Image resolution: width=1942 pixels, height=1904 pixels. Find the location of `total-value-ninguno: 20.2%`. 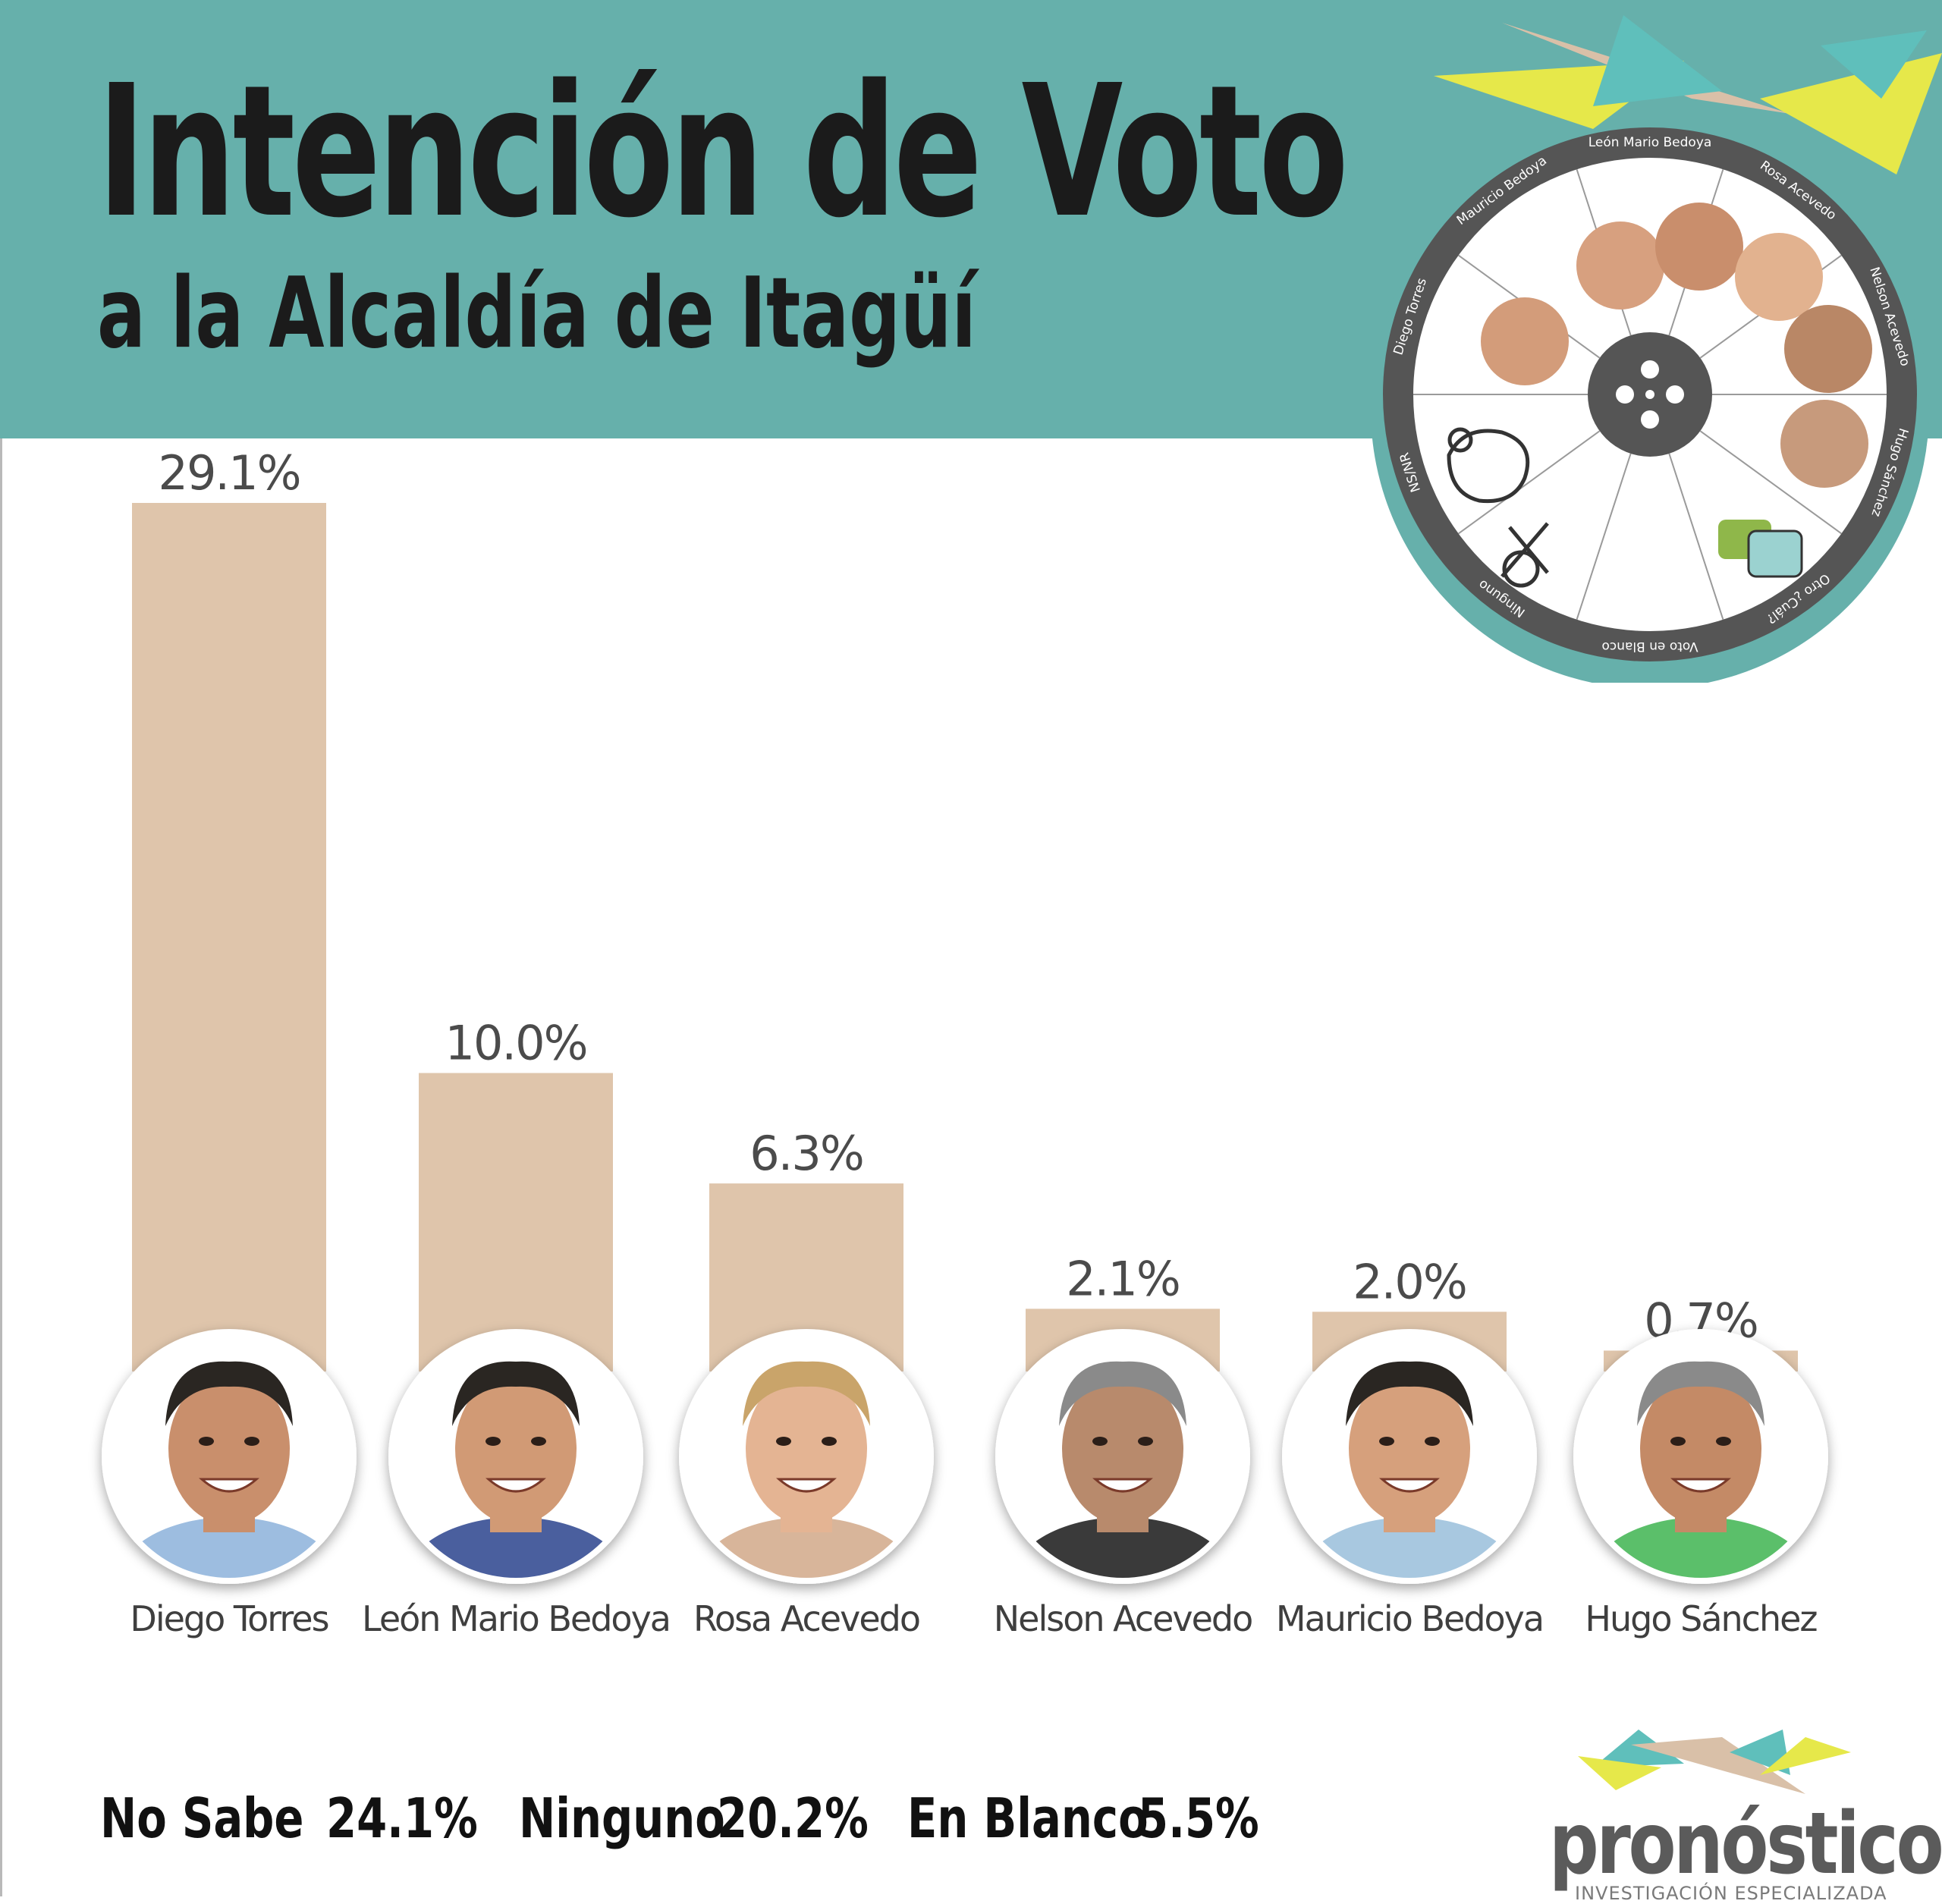

total-value-ninguno: 20.2% is located at coordinates (793, 1818).